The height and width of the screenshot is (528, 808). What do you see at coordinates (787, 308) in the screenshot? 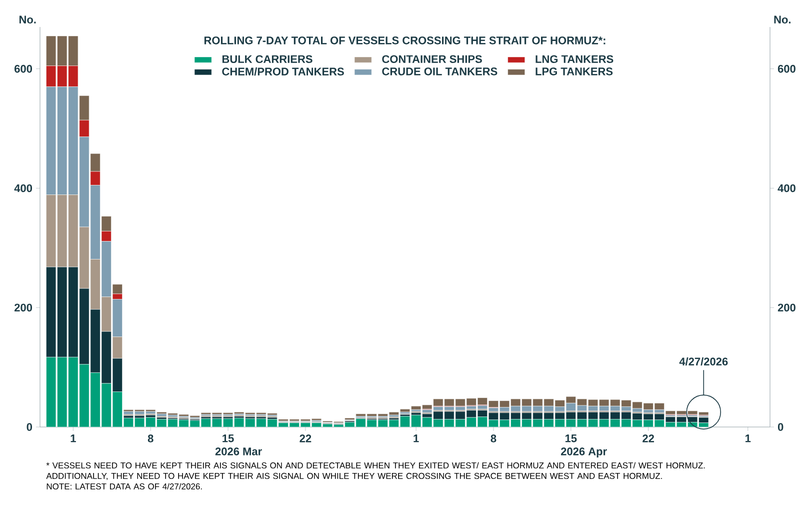
I see `y2-tick-label: 200` at bounding box center [787, 308].